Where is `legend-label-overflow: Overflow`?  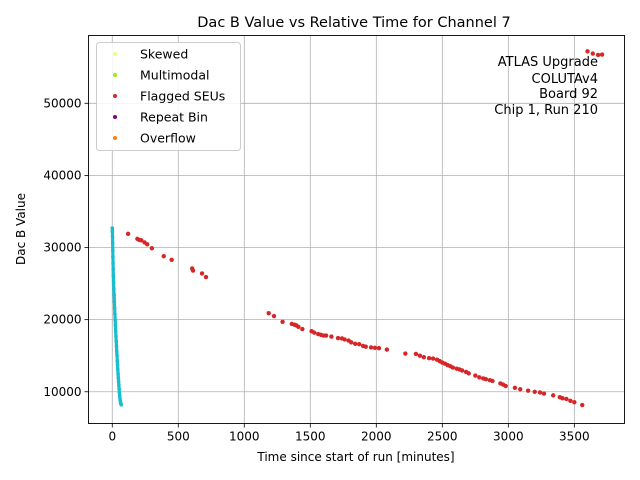 legend-label-overflow: Overflow is located at coordinates (168, 138).